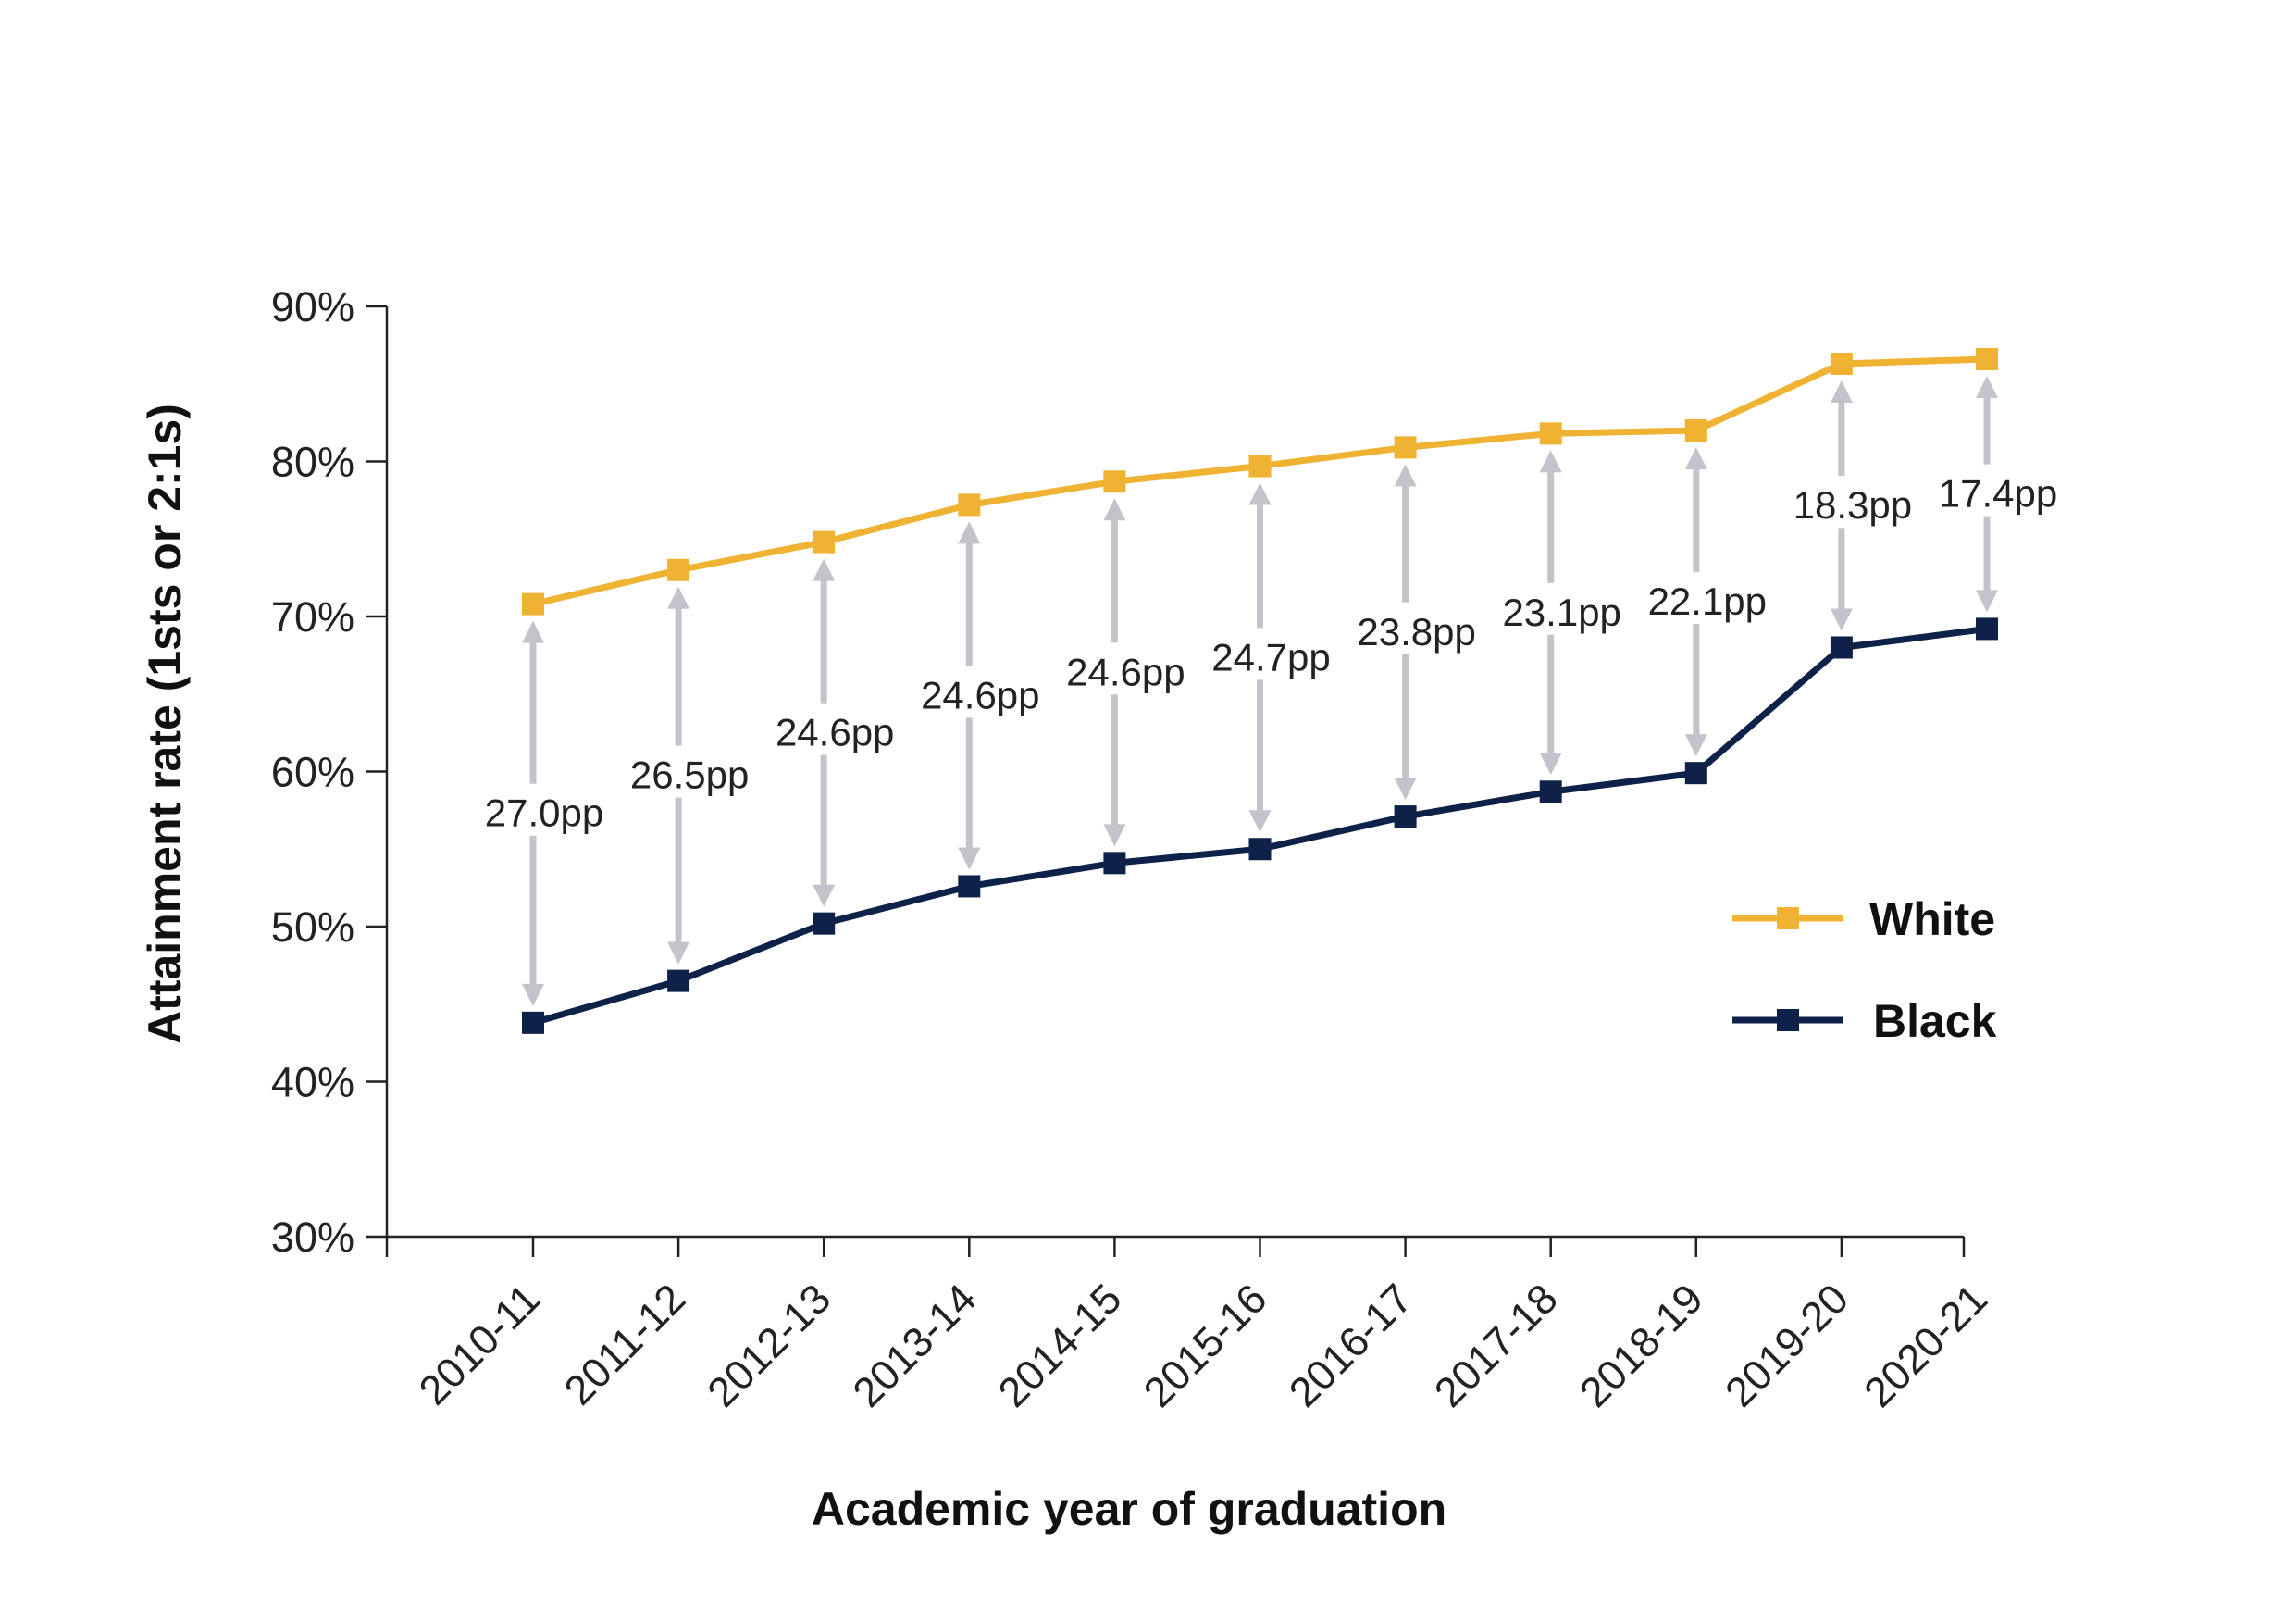 The height and width of the screenshot is (1619, 2296). Describe the element at coordinates (312, 1237) in the screenshot. I see `y-tick-label: 30%` at that location.